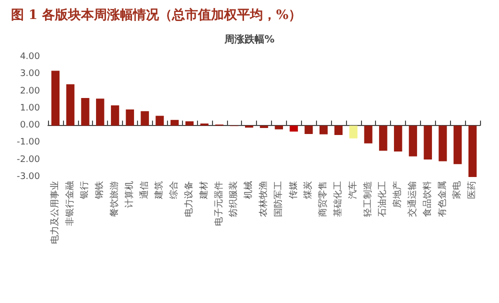 Image resolution: width=499 pixels, height=303 pixels. Describe the element at coordinates (28, 159) in the screenshot. I see `y-tick-label: -2.00` at that location.